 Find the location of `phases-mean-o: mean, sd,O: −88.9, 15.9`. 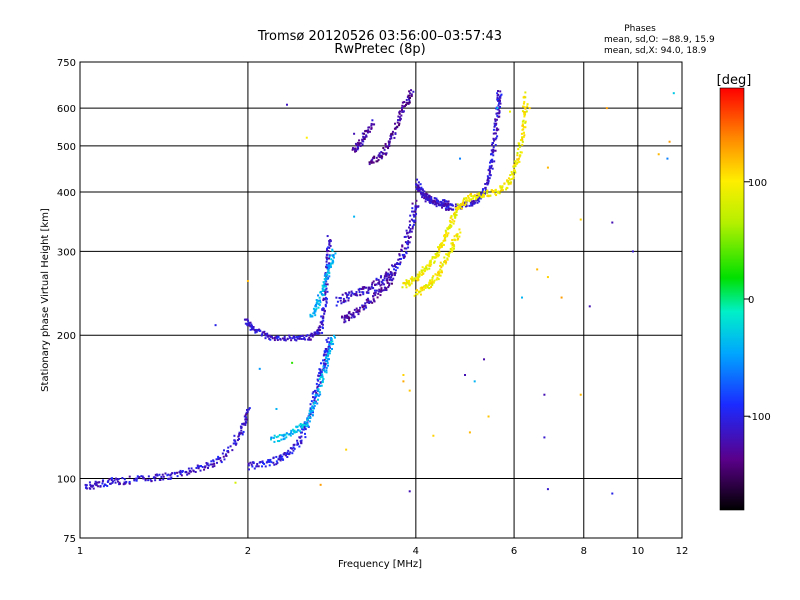

phases-mean-o: mean, sd,O: −88.9, 15.9 is located at coordinates (659, 40).